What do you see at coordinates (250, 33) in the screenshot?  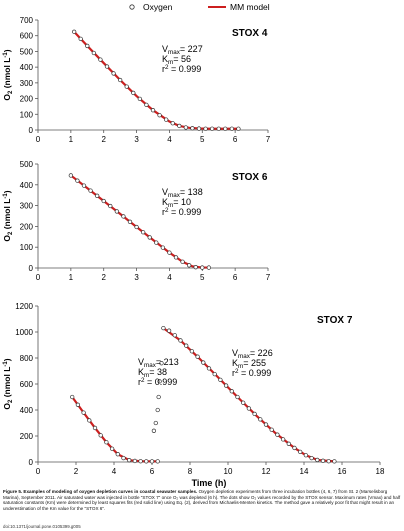 I see `panel-label: STOX 4` at bounding box center [250, 33].